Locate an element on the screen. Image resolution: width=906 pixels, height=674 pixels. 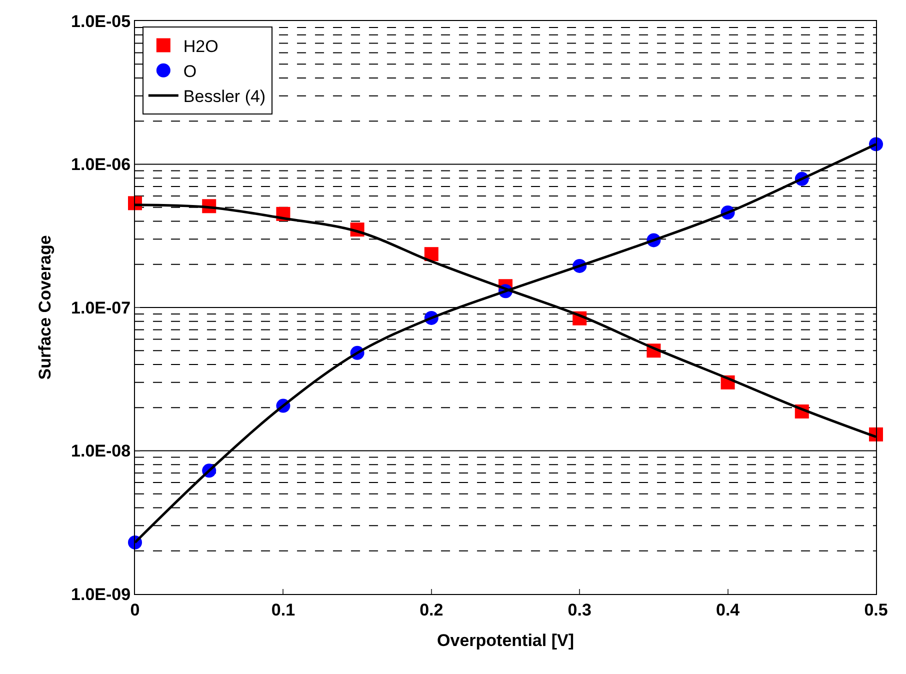
y-tick-label: 1.0E-07 is located at coordinates (101, 308).